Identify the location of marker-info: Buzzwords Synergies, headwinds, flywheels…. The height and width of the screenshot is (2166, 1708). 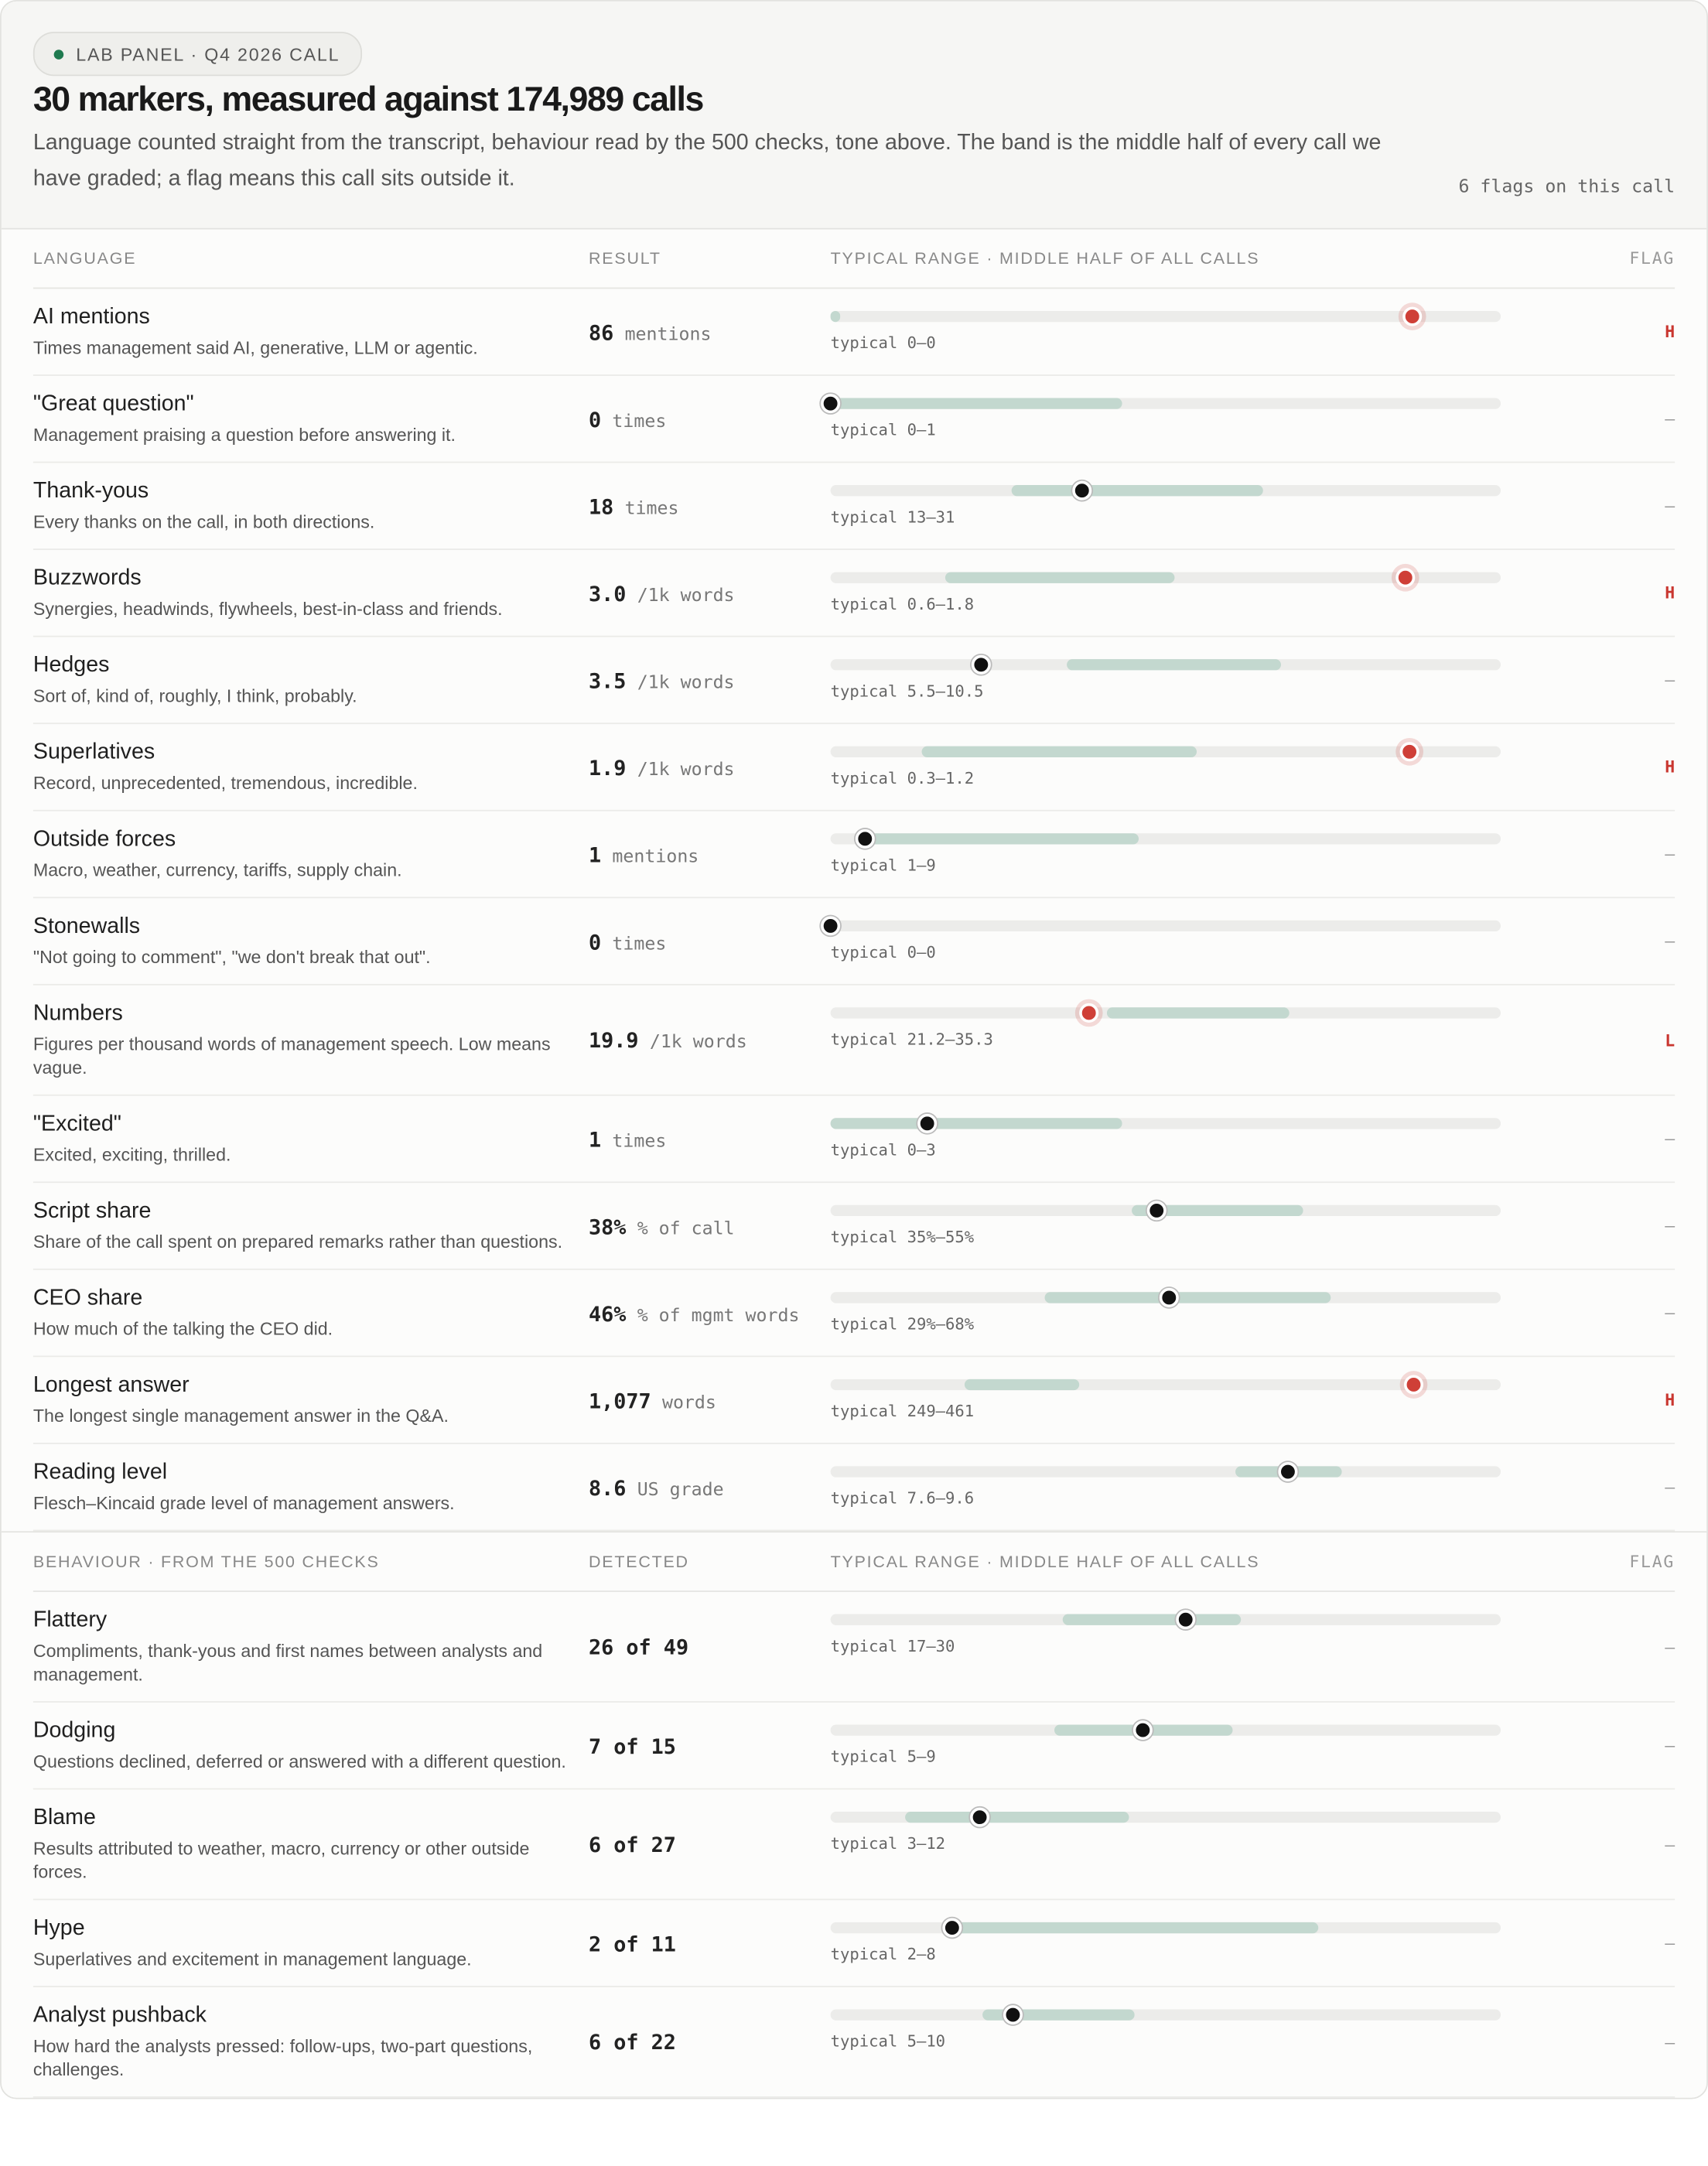
(311, 592).